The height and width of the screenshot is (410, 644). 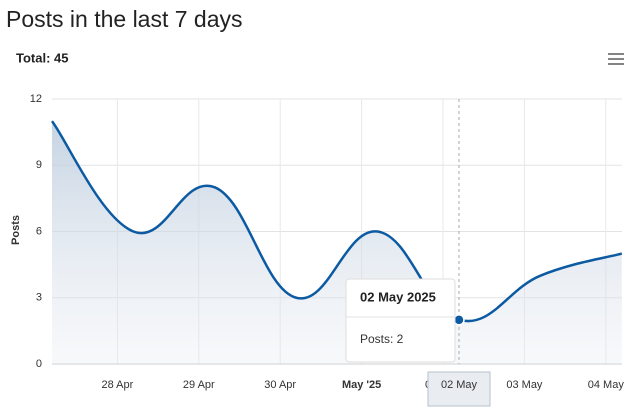 What do you see at coordinates (39, 231) in the screenshot?
I see `y-tick-label: 6` at bounding box center [39, 231].